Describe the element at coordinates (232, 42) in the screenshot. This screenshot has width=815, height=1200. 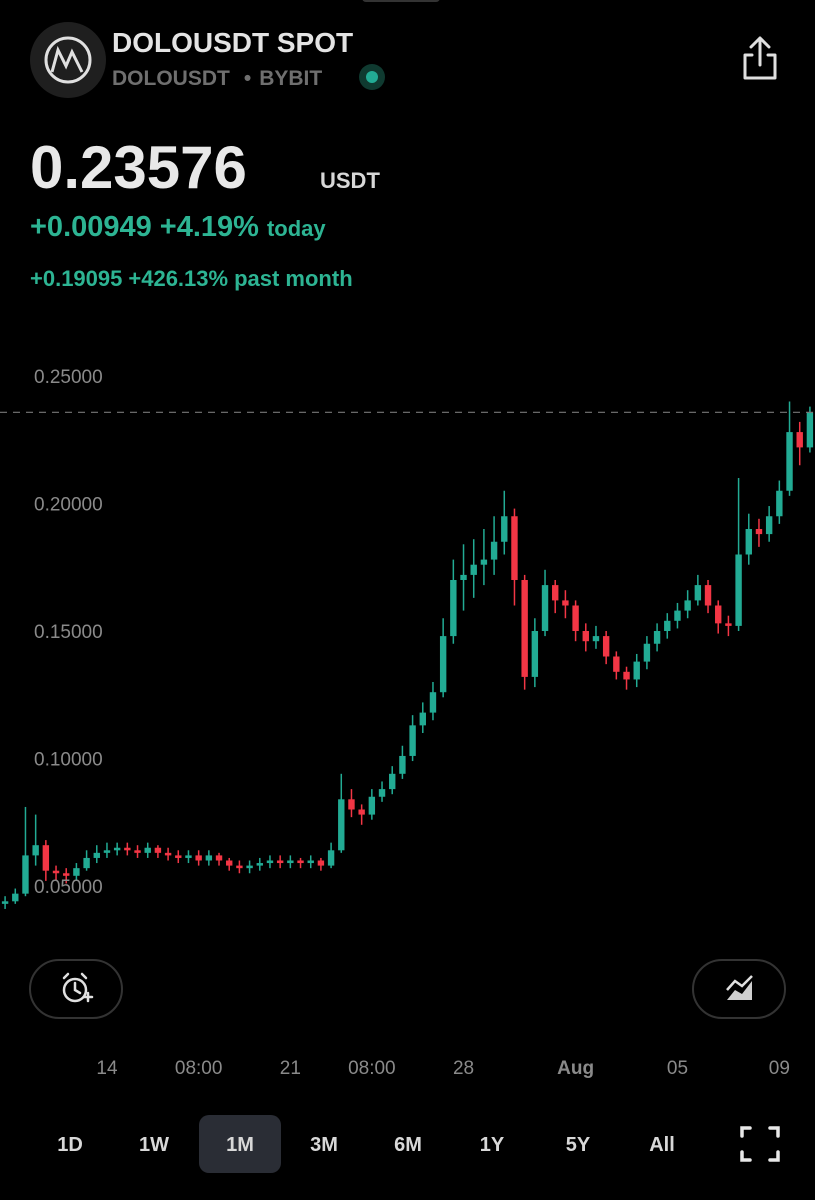
I see `symbol-title: DOLOUSDT SPOT` at that location.